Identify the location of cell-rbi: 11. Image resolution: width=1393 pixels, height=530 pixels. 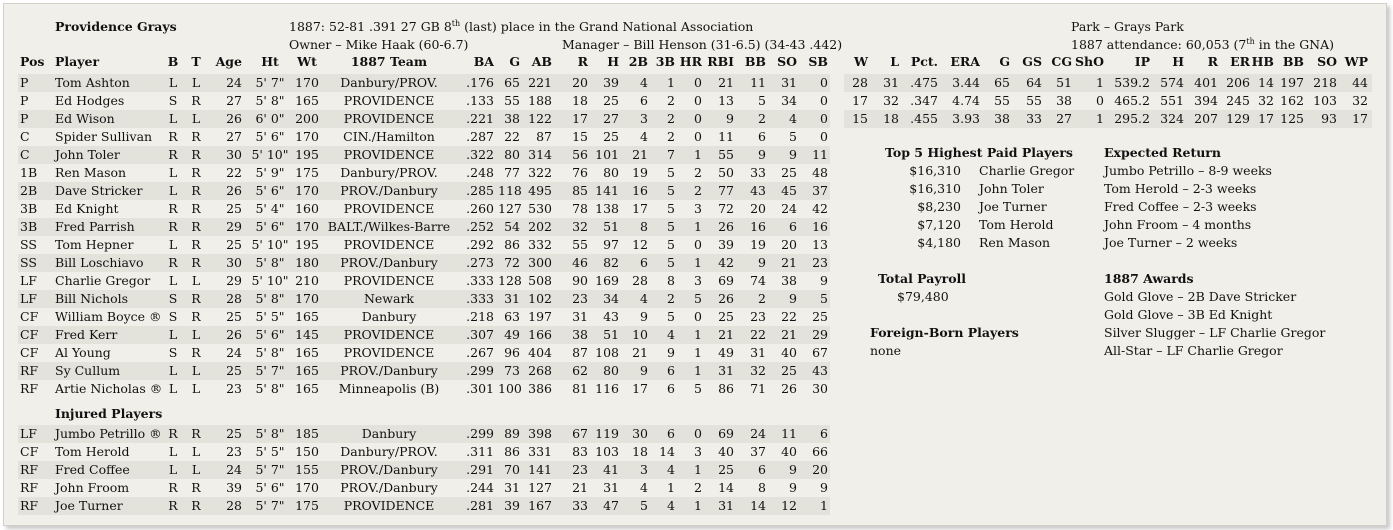
(726, 136).